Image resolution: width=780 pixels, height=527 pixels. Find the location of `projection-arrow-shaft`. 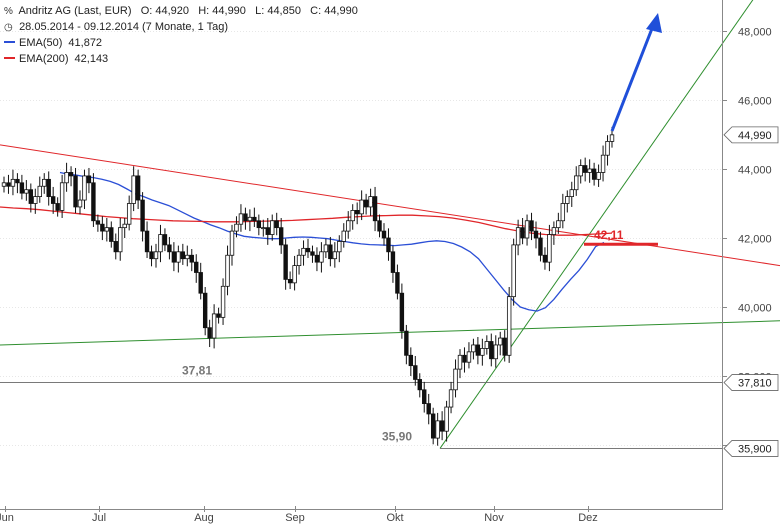

projection-arrow-shaft is located at coordinates (632, 78).